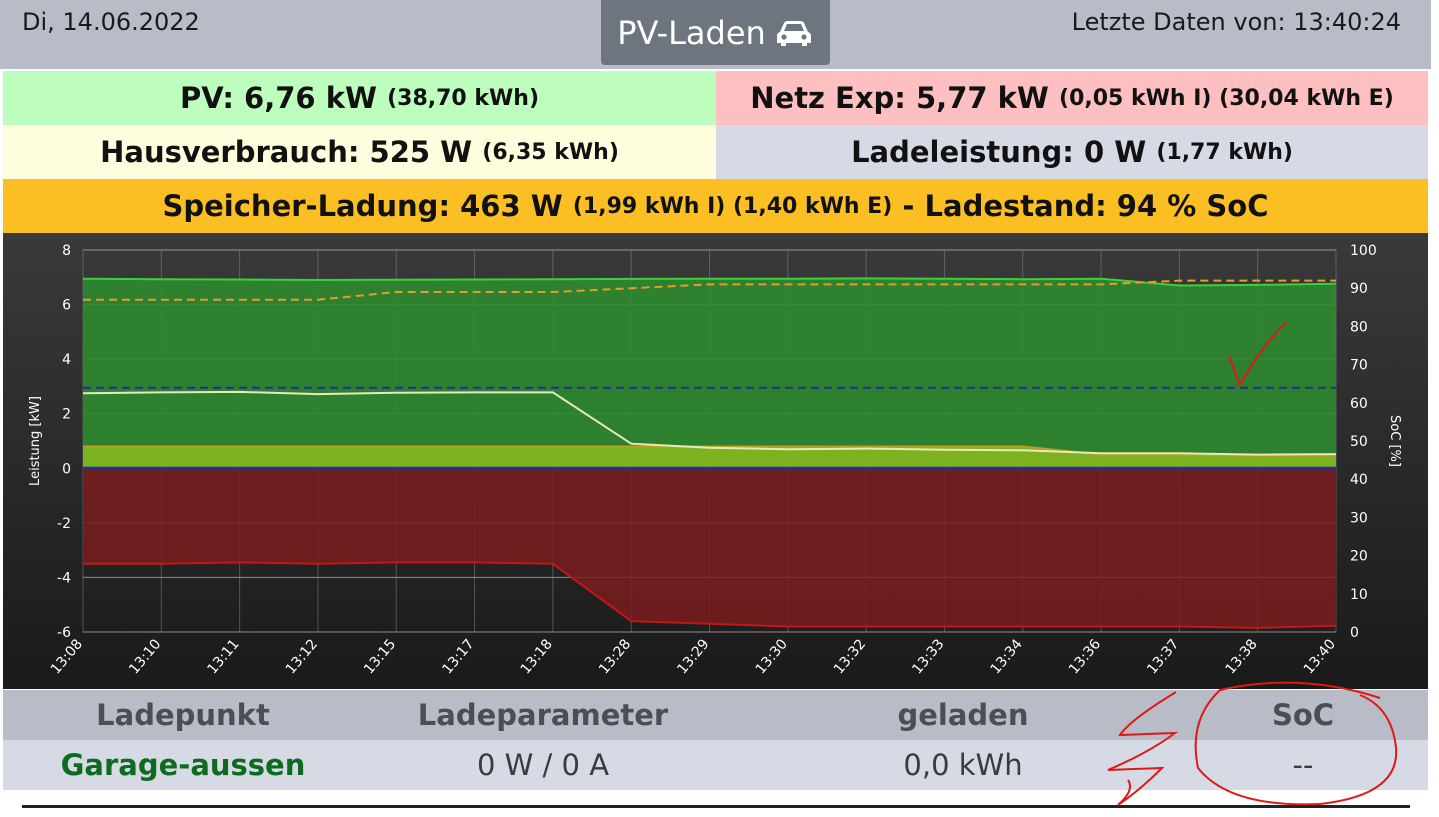  What do you see at coordinates (1359, 518) in the screenshot?
I see `y2-tick-label: 30` at bounding box center [1359, 518].